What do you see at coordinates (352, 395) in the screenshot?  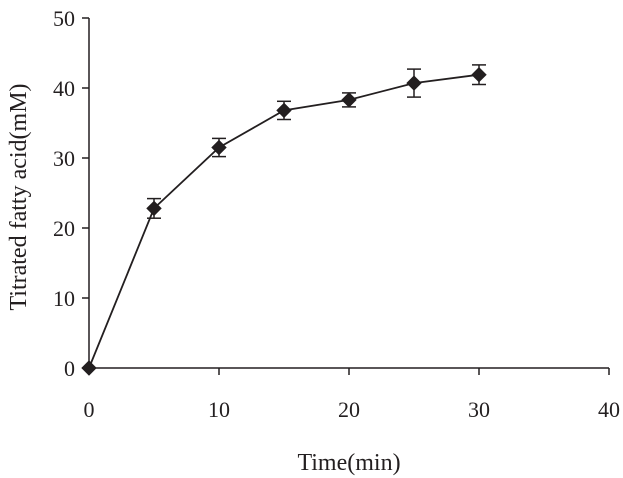 I see `x-ticks: 0 10 20 30 40` at bounding box center [352, 395].